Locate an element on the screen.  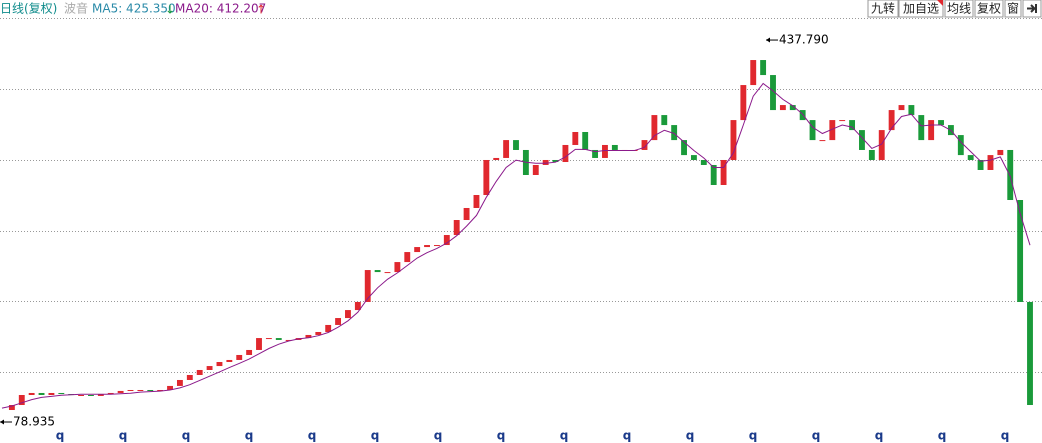
stock-name: 波音 is located at coordinates (76, 8).